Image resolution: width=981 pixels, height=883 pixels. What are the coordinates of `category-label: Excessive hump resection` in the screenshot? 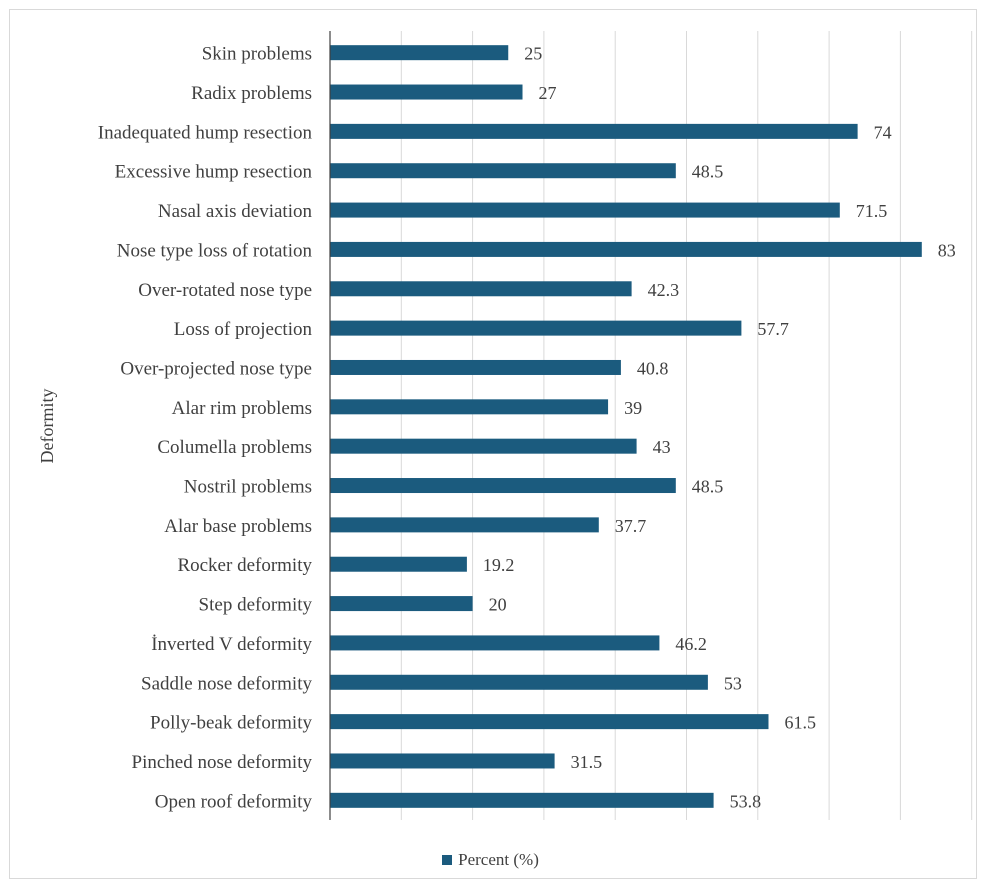 It's located at (214, 172).